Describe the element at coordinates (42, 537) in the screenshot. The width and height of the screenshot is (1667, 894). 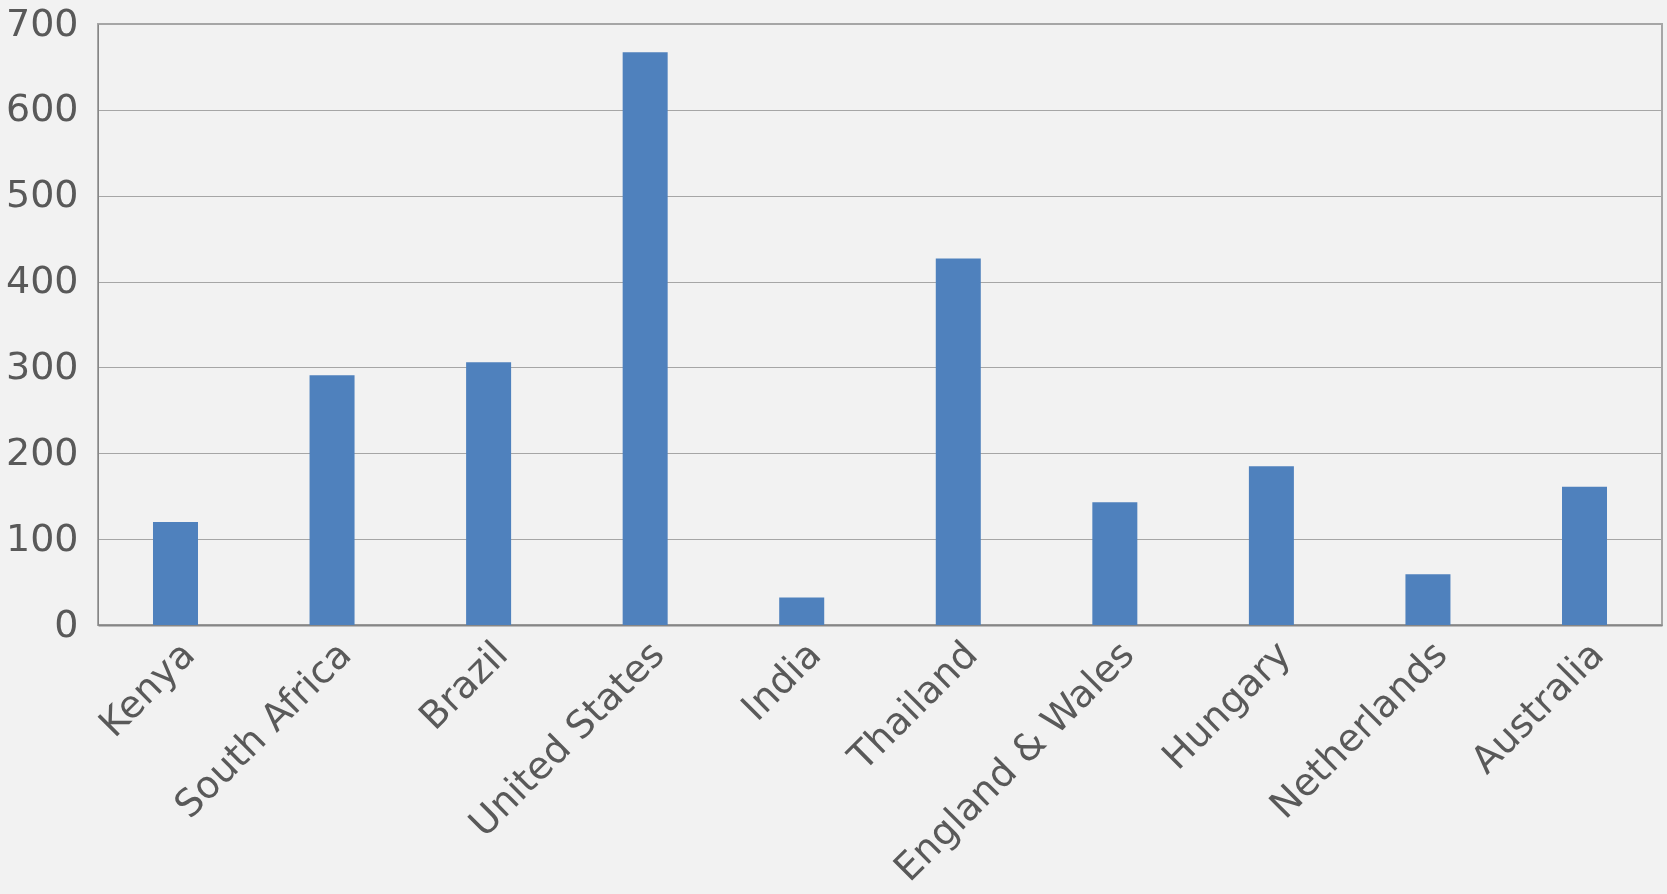
I see `y-tick-label: 100` at that location.